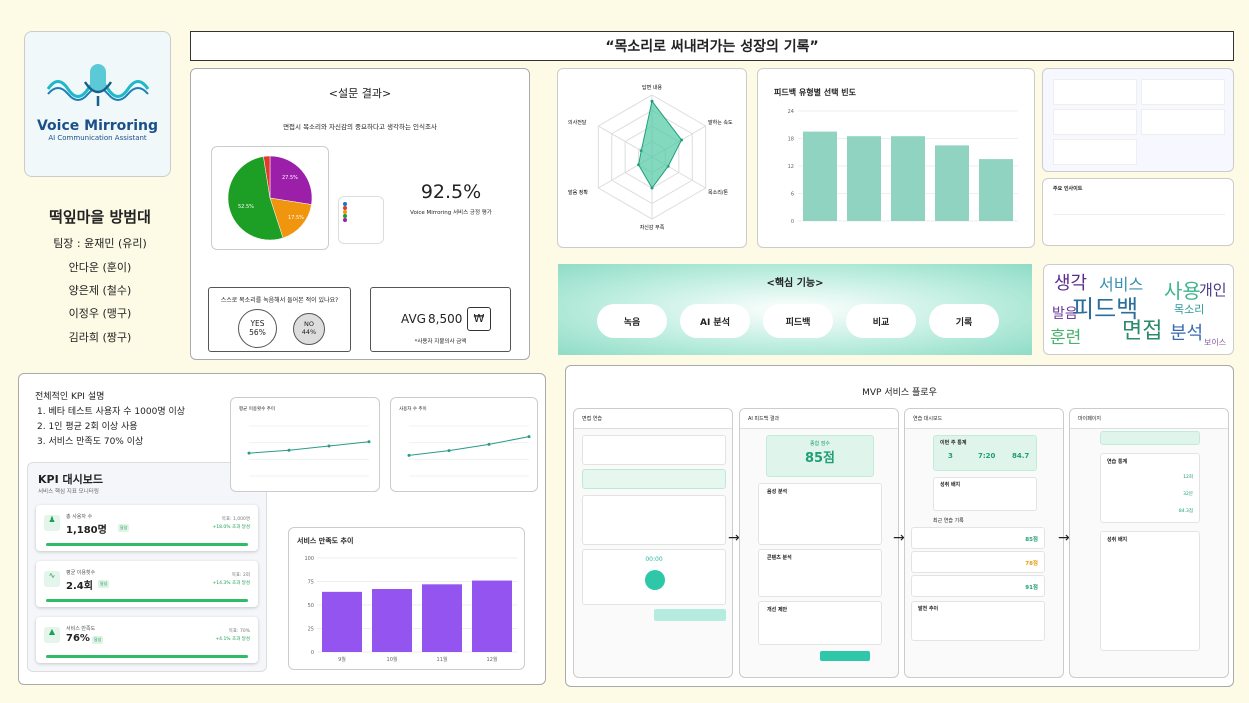  I want to click on kpi-progress-bar, so click(147, 544).